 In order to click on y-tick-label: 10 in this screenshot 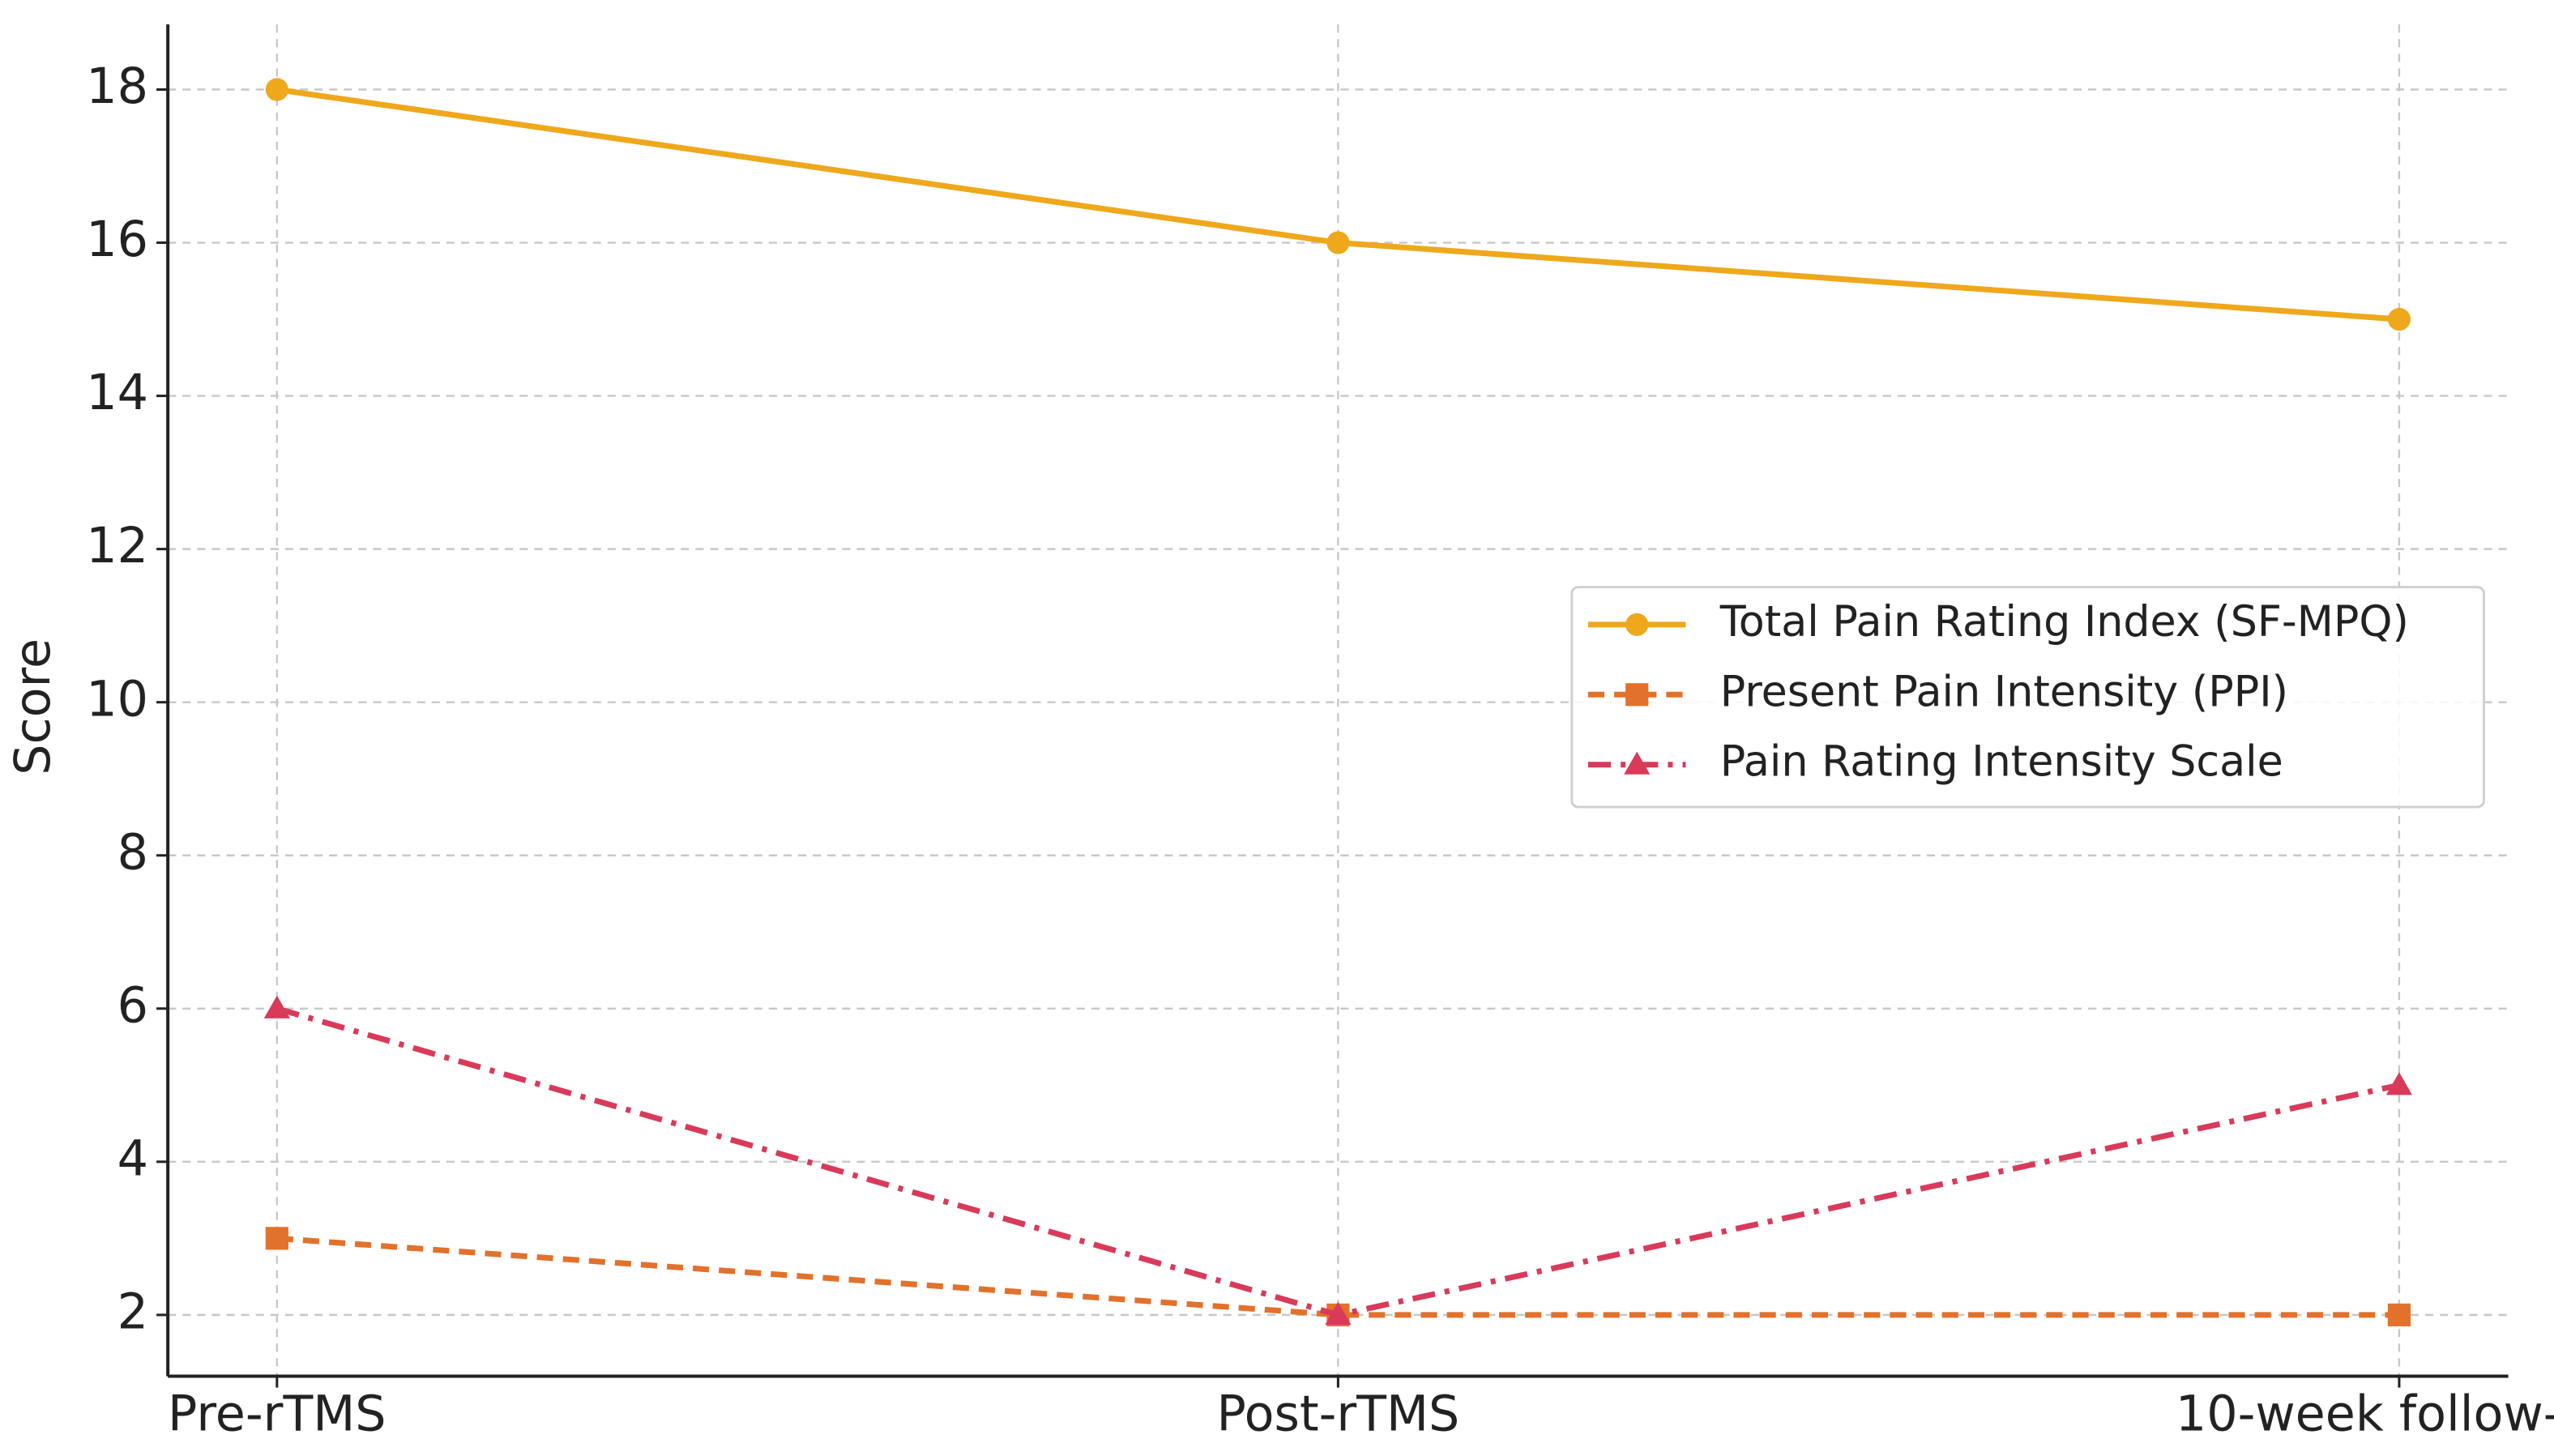, I will do `click(117, 700)`.